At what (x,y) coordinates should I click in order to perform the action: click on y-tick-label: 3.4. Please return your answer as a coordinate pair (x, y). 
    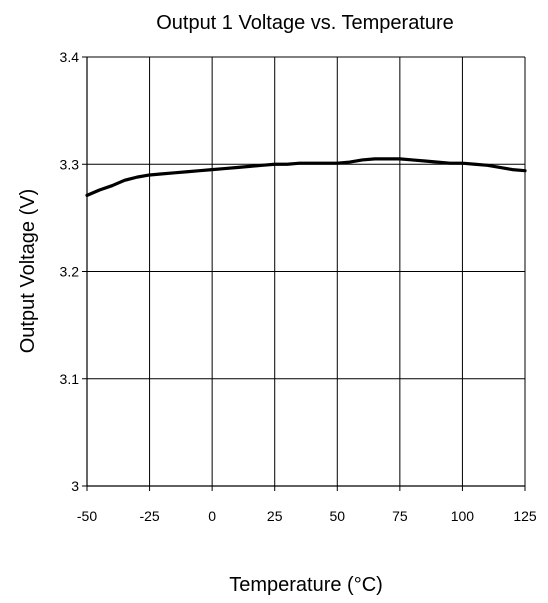
    Looking at the image, I should click on (70, 57).